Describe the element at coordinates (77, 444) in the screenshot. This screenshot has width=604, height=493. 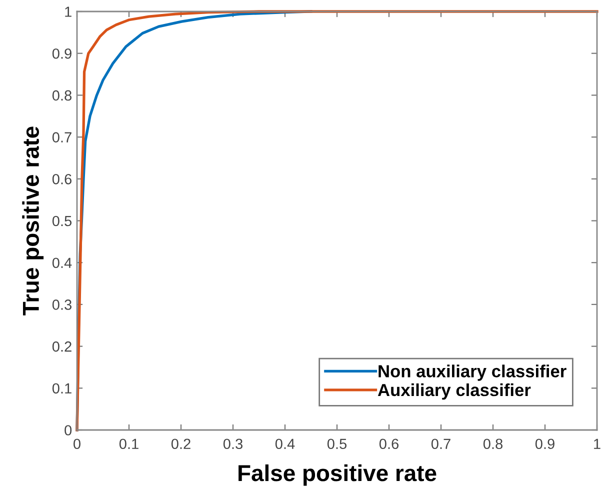
I see `x-tick-label: 0` at that location.